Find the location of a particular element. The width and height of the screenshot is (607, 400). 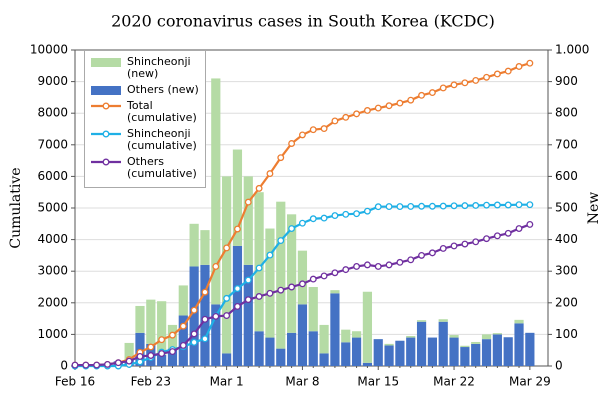

y2-tick-label: 300 is located at coordinates (566, 271).